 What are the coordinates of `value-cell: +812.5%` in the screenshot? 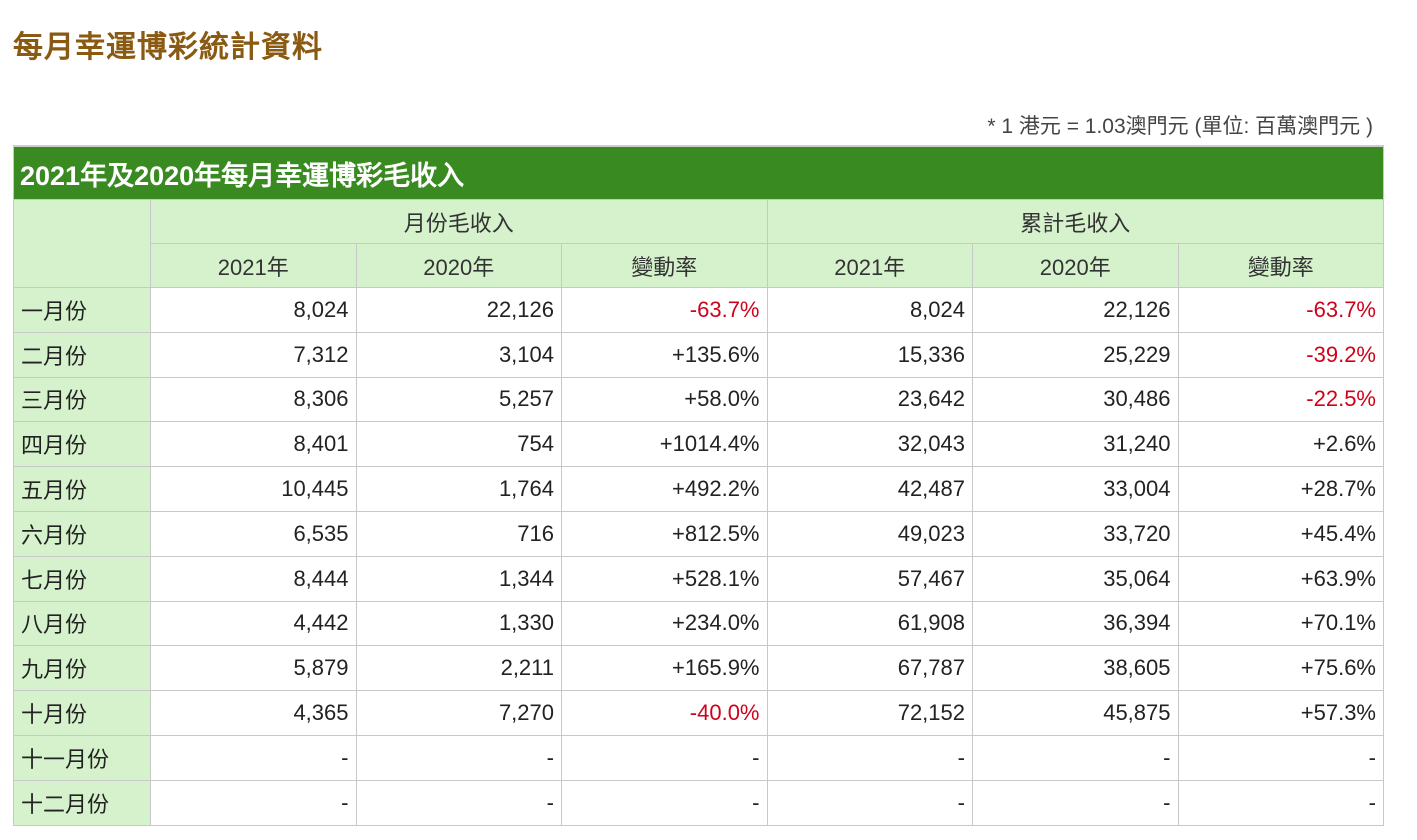 It's located at (664, 533).